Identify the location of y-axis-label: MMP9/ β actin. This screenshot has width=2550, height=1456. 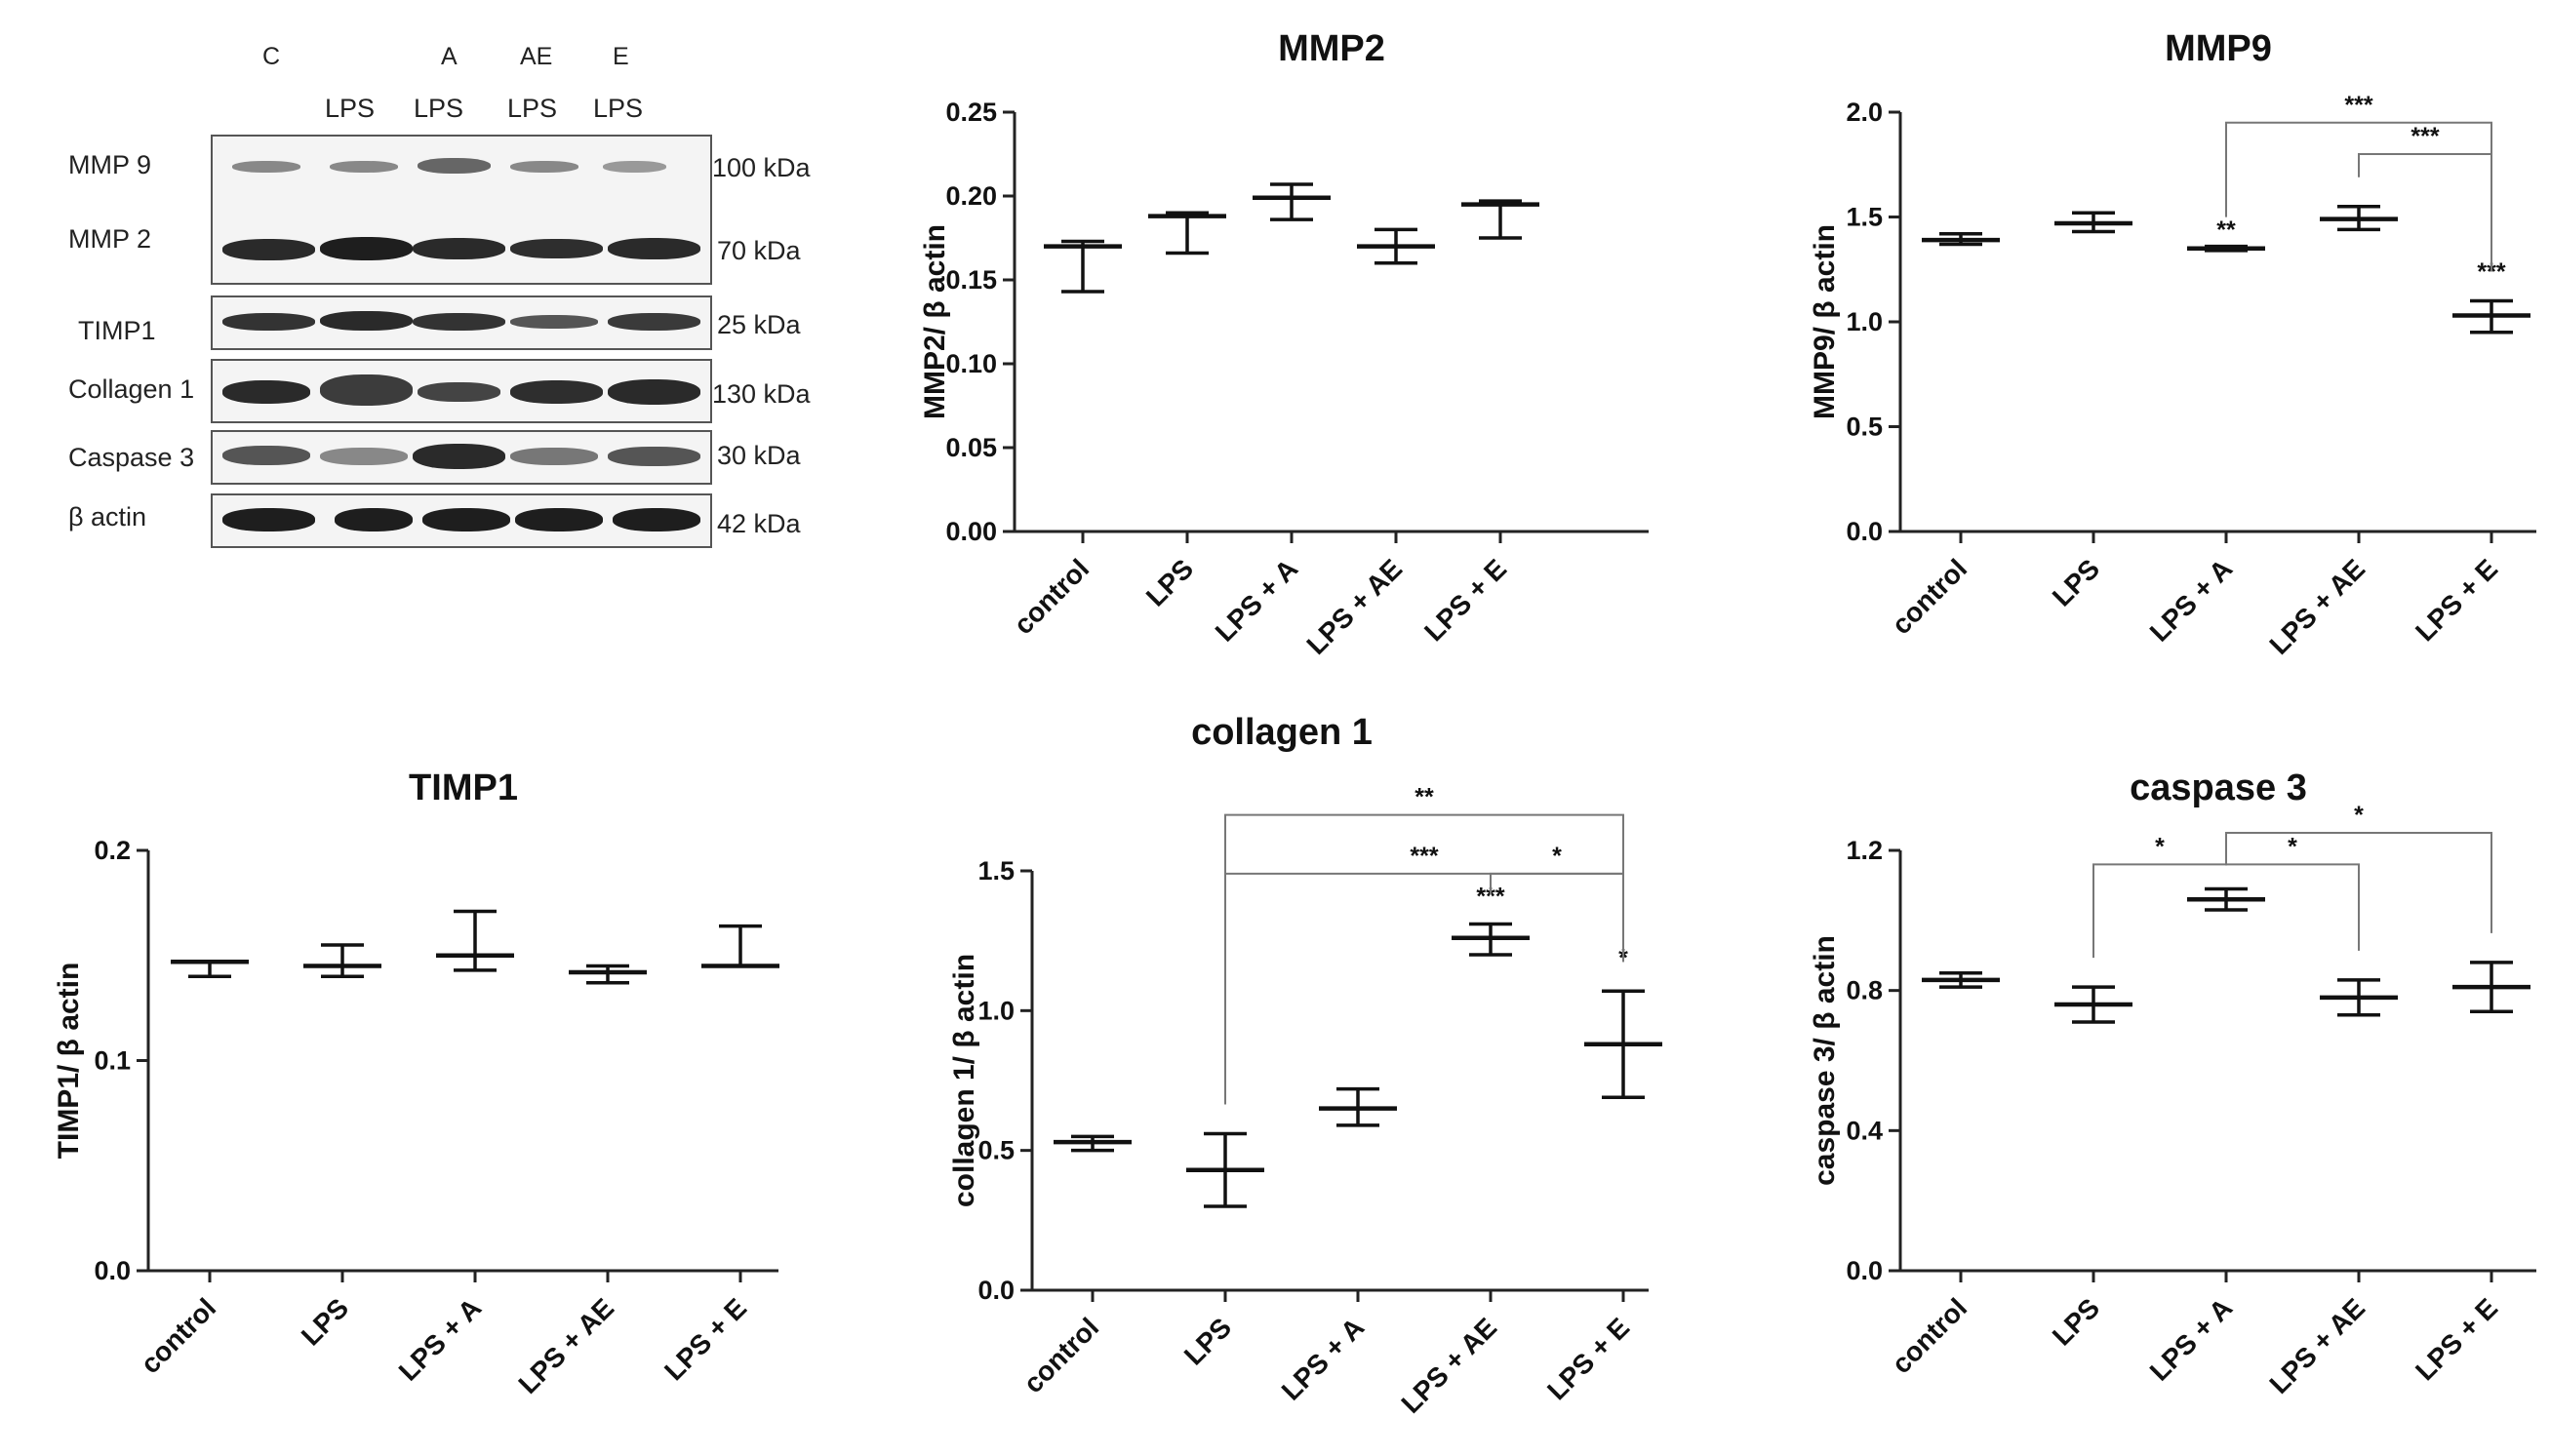
(1825, 321).